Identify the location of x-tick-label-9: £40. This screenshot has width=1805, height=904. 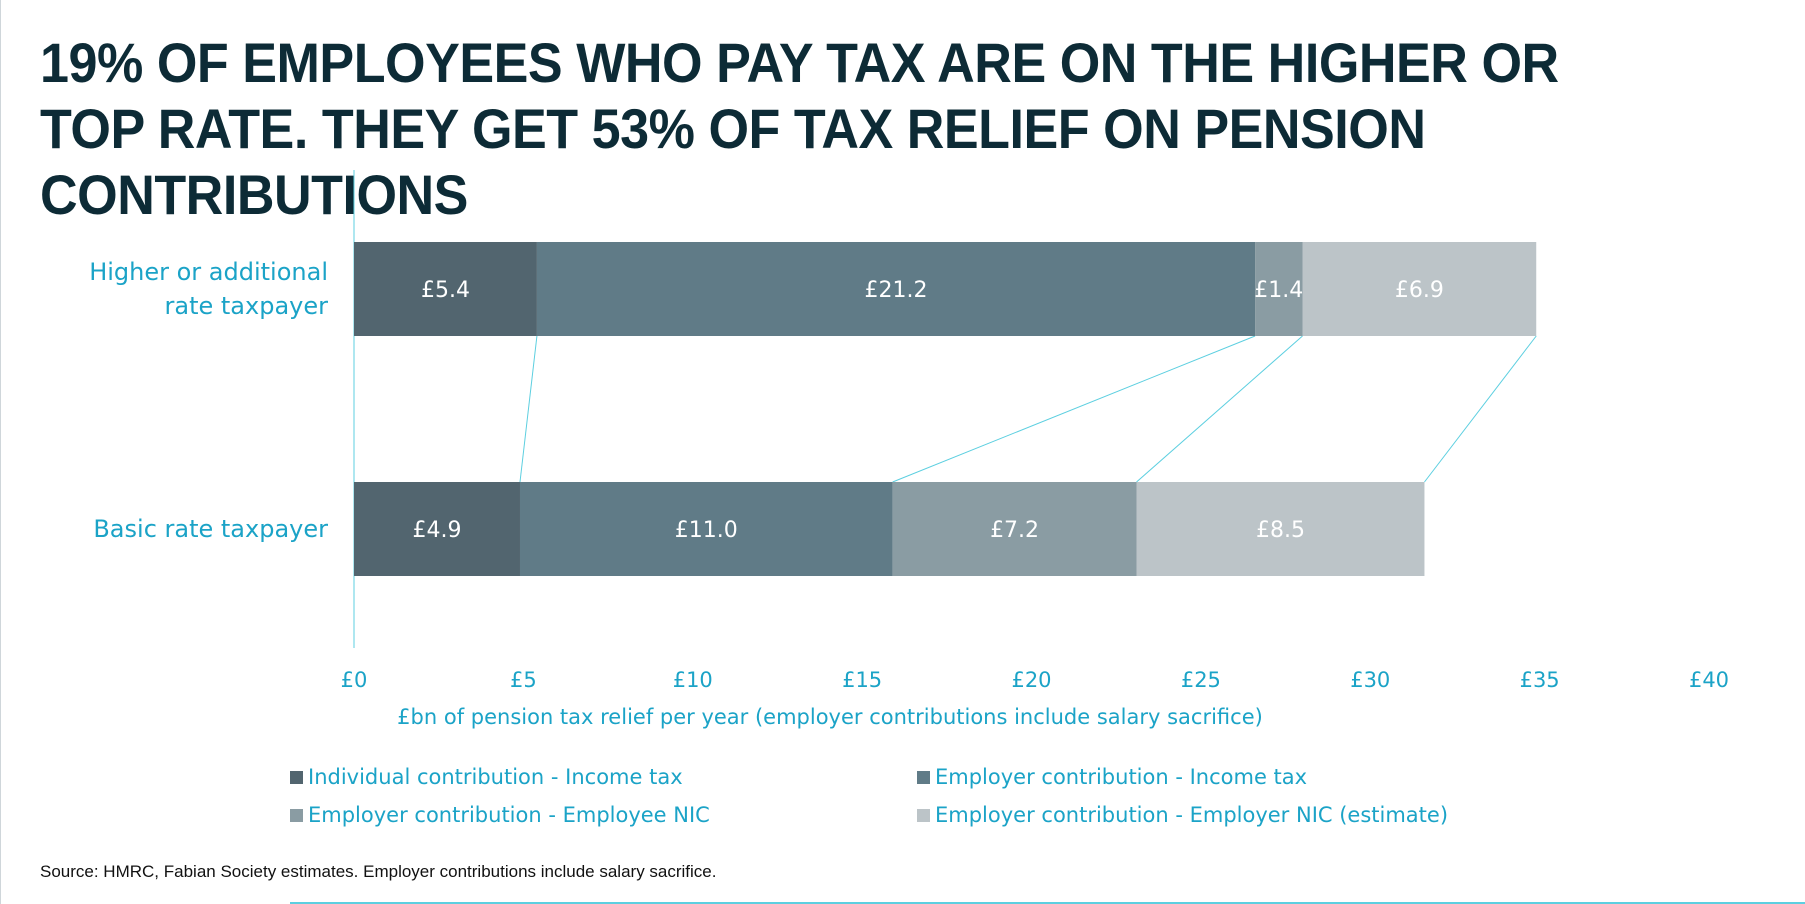
(1709, 680).